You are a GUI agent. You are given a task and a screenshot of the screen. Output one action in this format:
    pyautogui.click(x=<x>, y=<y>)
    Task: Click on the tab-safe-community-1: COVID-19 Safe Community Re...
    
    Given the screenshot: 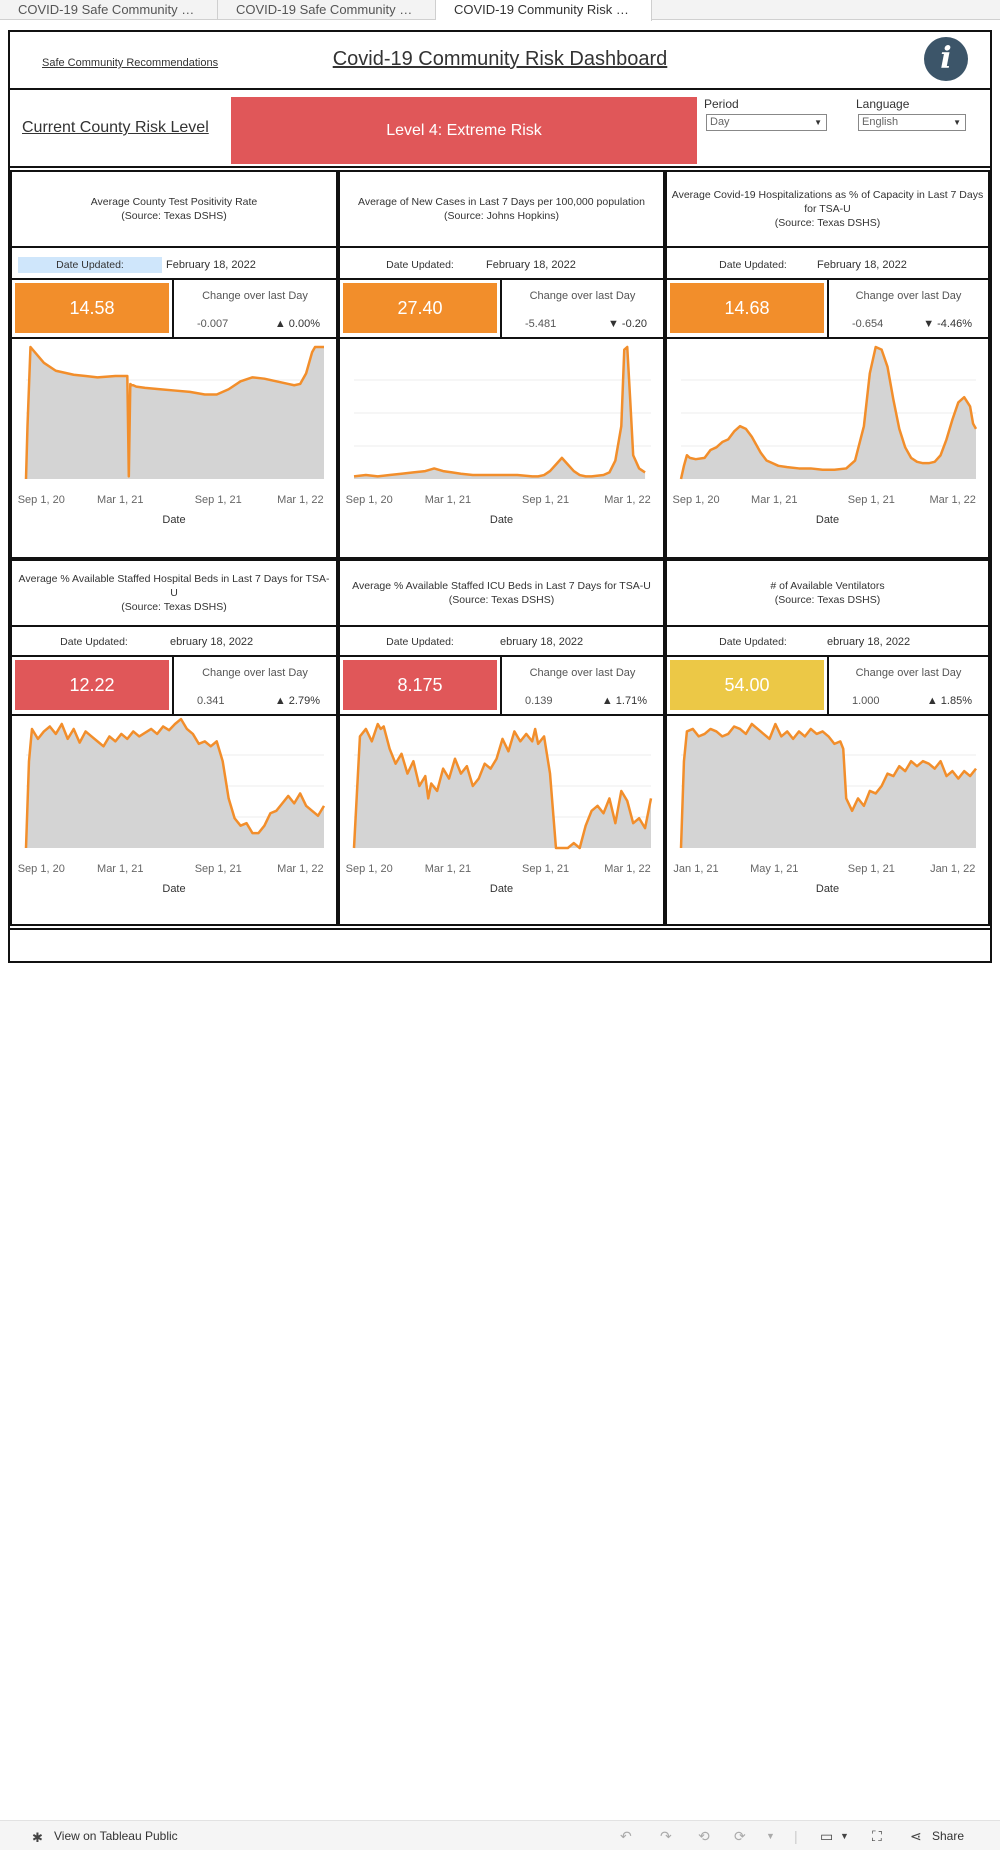 What is the action you would take?
    pyautogui.click(x=109, y=10)
    